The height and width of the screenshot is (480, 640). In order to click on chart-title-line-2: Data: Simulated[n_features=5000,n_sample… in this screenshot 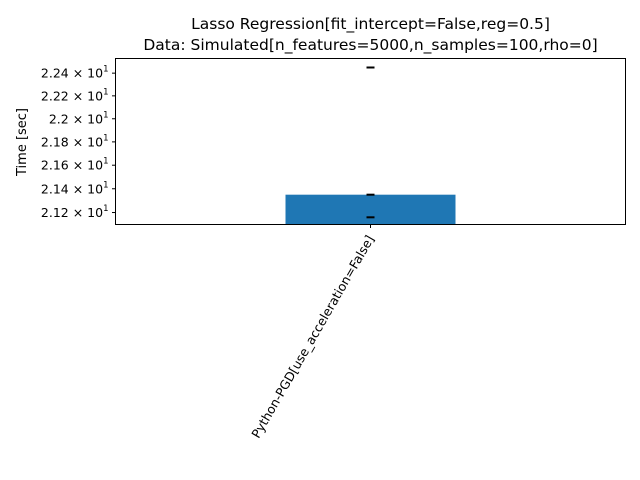, I will do `click(370, 45)`.